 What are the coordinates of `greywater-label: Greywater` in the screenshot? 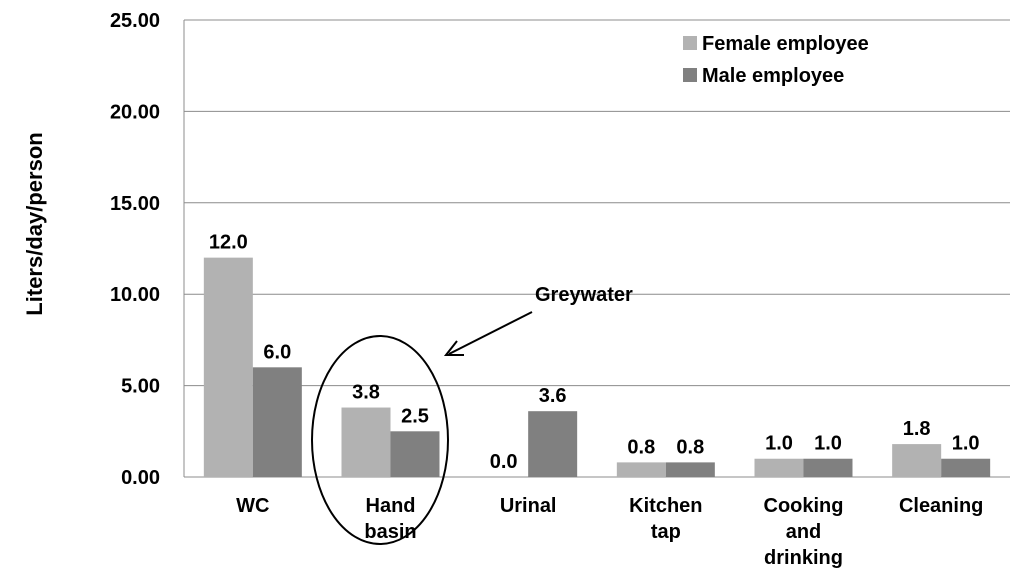 It's located at (584, 295).